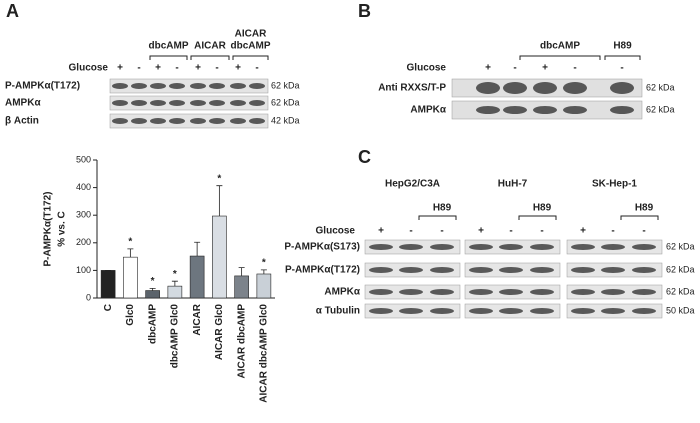 This screenshot has width=700, height=423. I want to click on y-tick-label: 200, so click(83, 242).